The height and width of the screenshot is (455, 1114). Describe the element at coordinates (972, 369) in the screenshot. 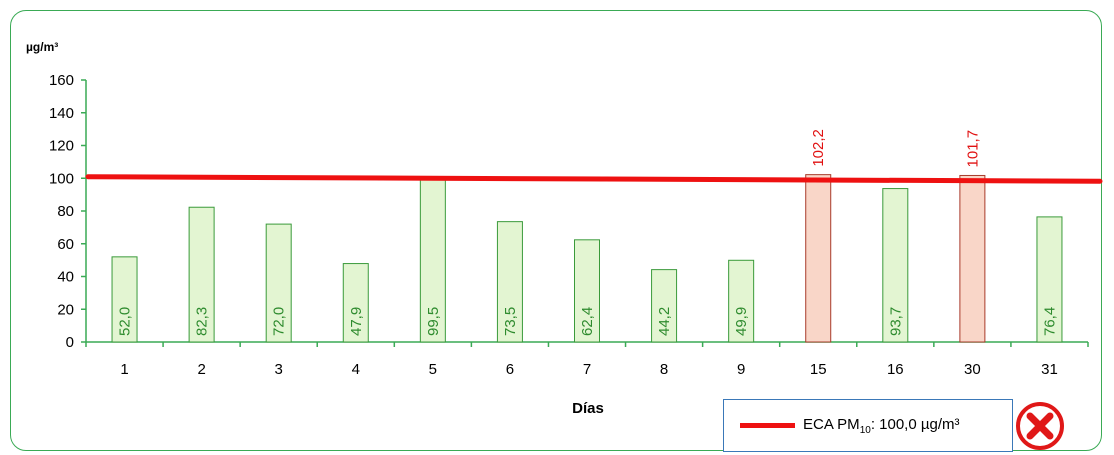

I see `x-tick-label: 30` at that location.